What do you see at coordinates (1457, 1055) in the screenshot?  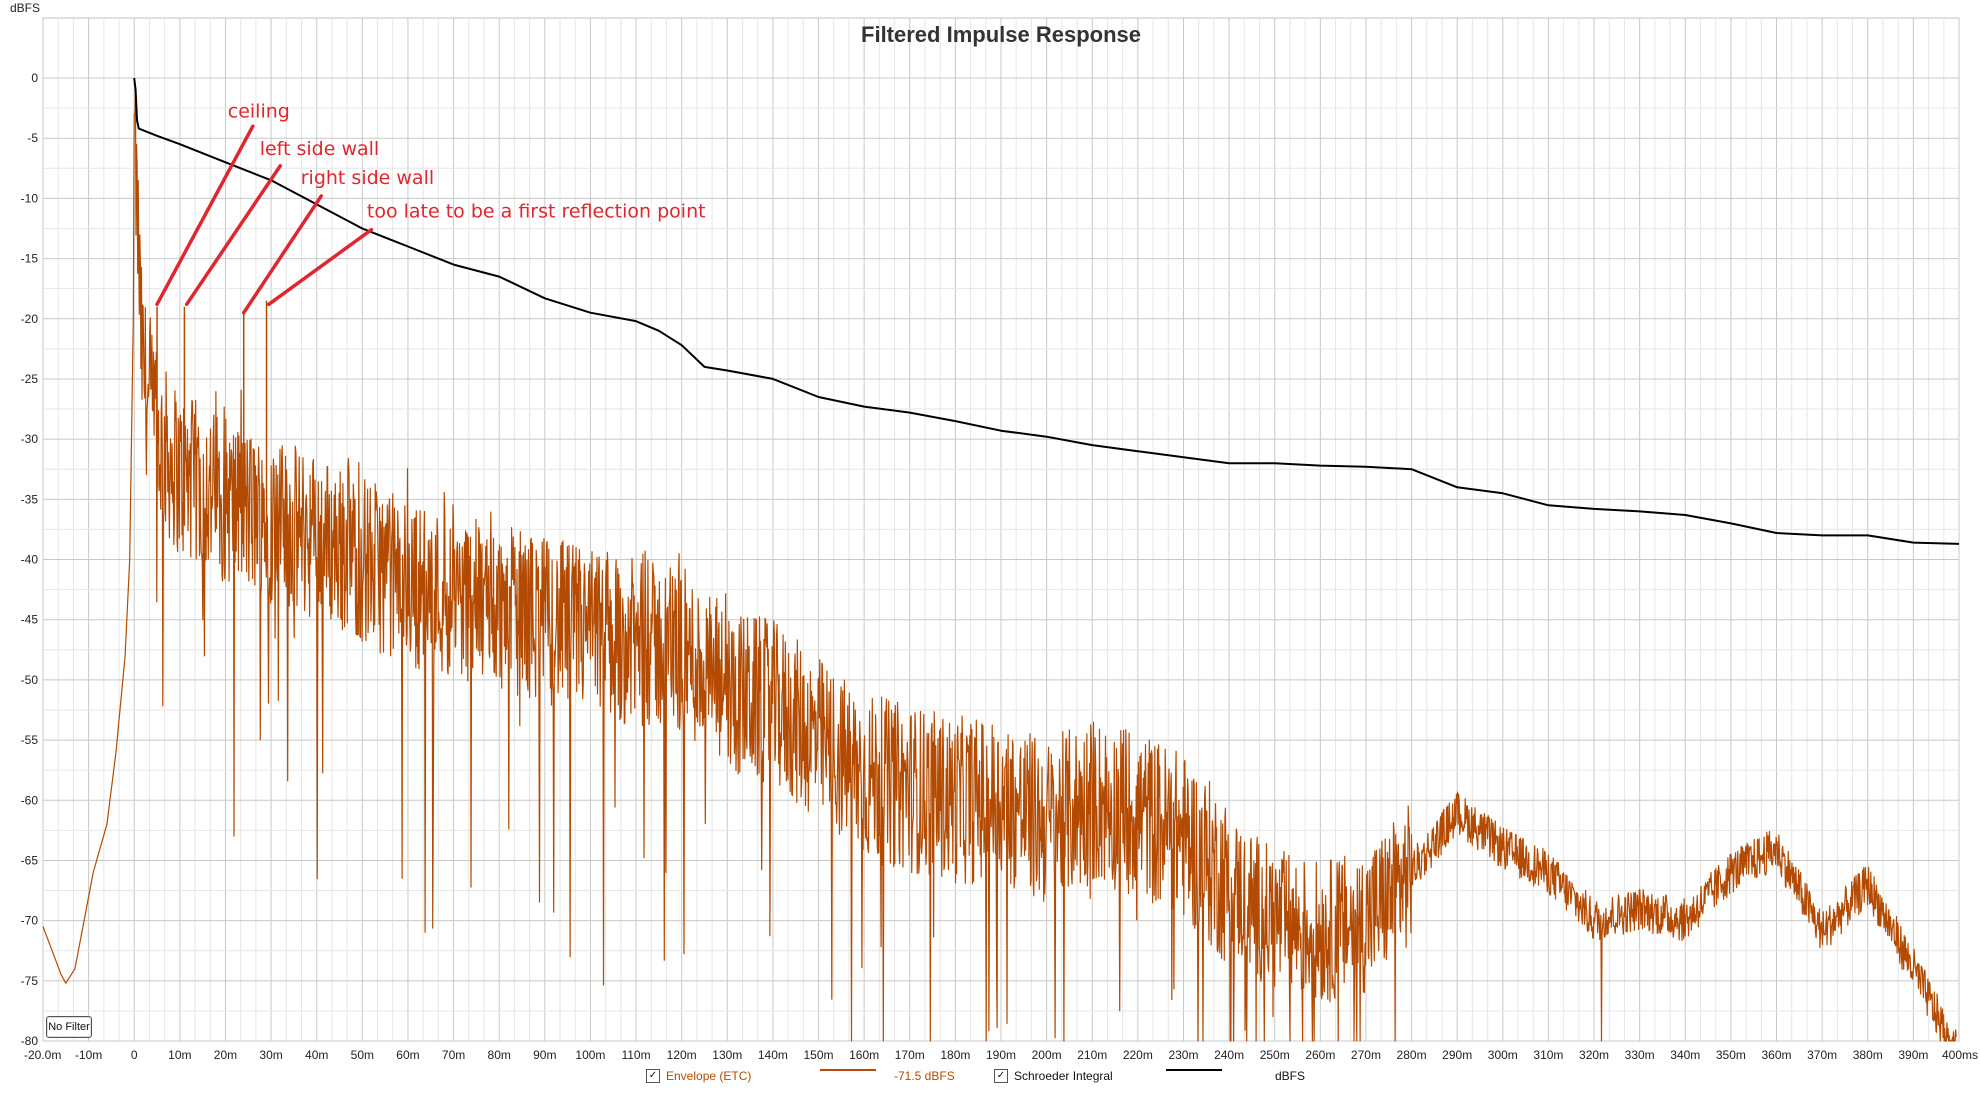 I see `x-tick-label: 290m` at bounding box center [1457, 1055].